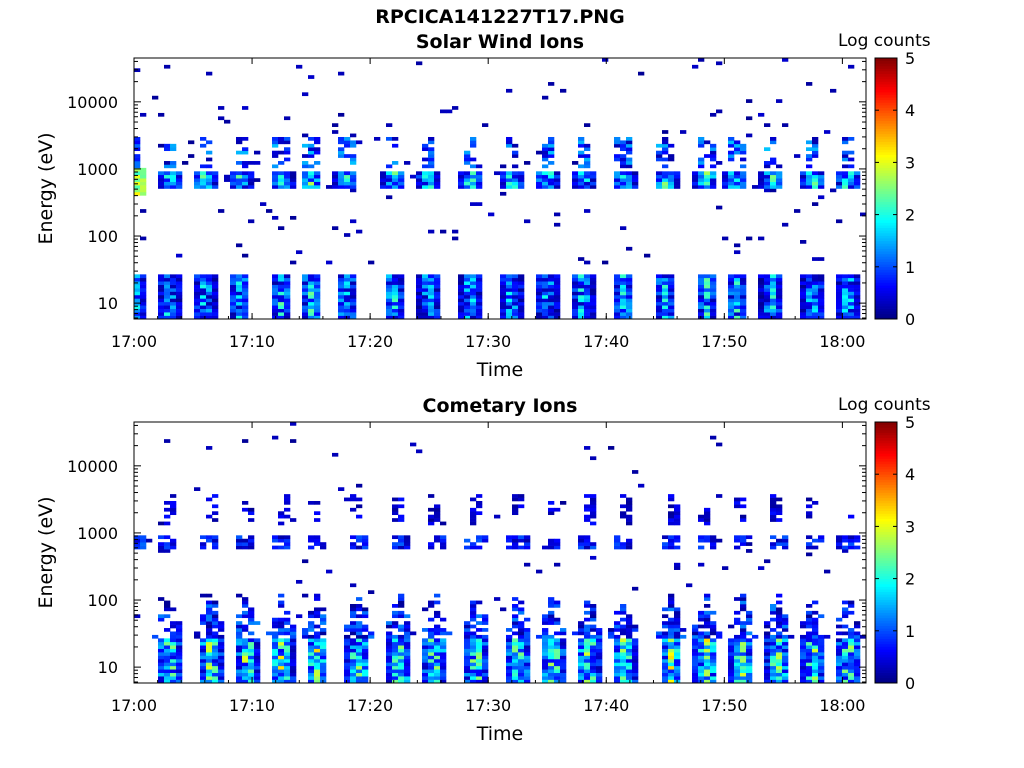  What do you see at coordinates (884, 41) in the screenshot?
I see `colorbar-label-top: Log counts` at bounding box center [884, 41].